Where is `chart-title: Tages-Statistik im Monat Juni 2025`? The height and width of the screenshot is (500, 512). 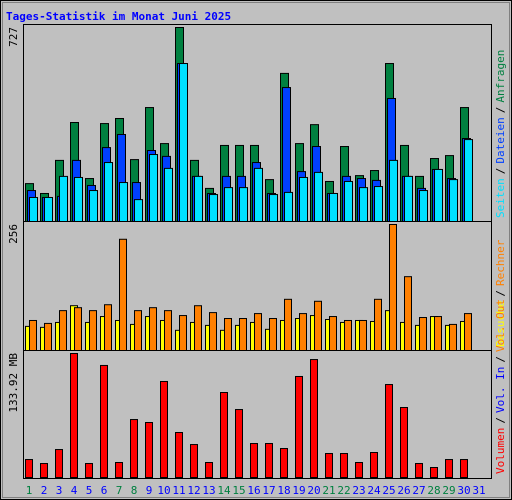
chart-title: Tages-Statistik im Monat Juni 2025 is located at coordinates (118, 16).